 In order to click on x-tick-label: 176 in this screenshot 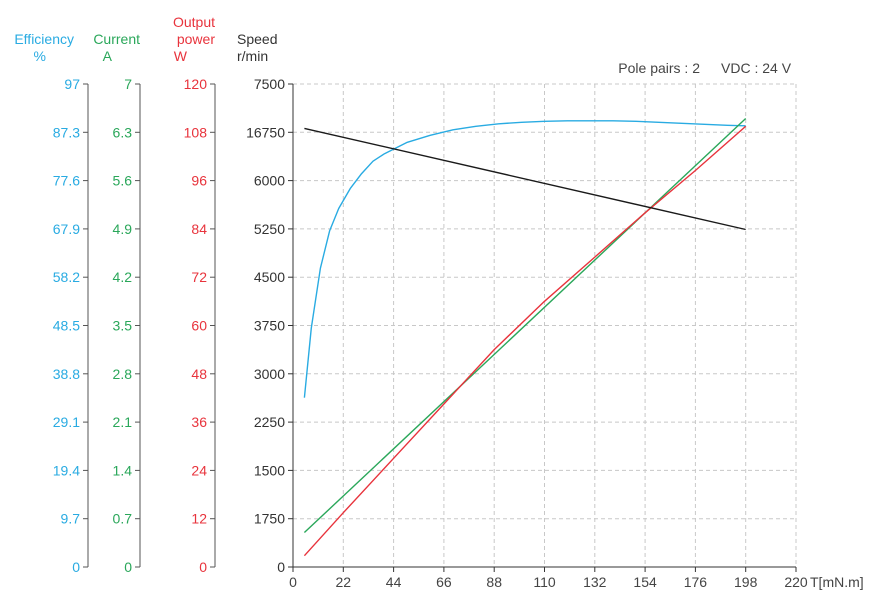, I will do `click(696, 582)`.